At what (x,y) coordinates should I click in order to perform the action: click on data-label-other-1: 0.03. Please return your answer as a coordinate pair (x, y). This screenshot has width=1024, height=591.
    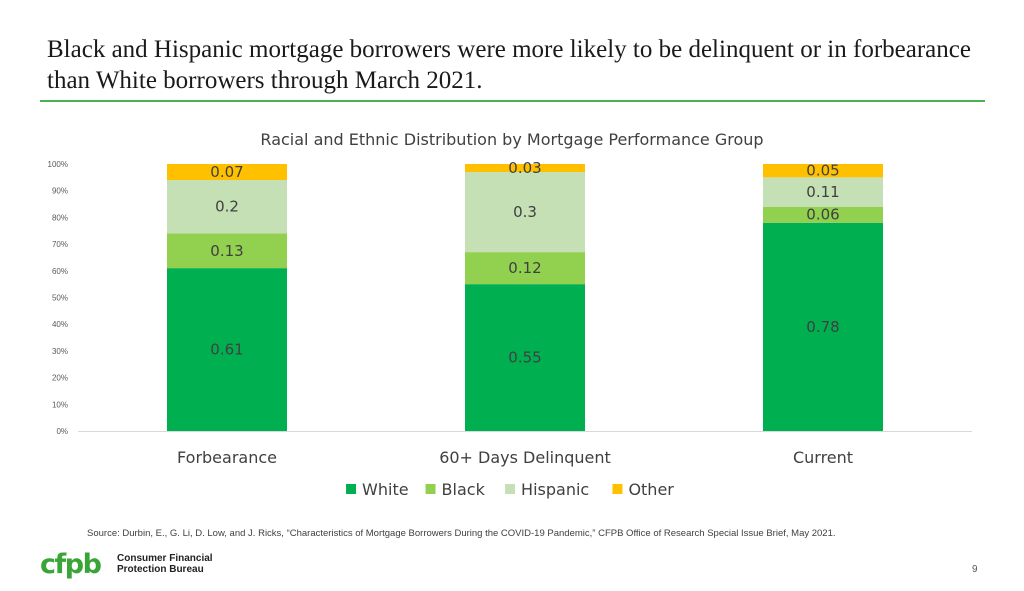
    Looking at the image, I should click on (524, 168).